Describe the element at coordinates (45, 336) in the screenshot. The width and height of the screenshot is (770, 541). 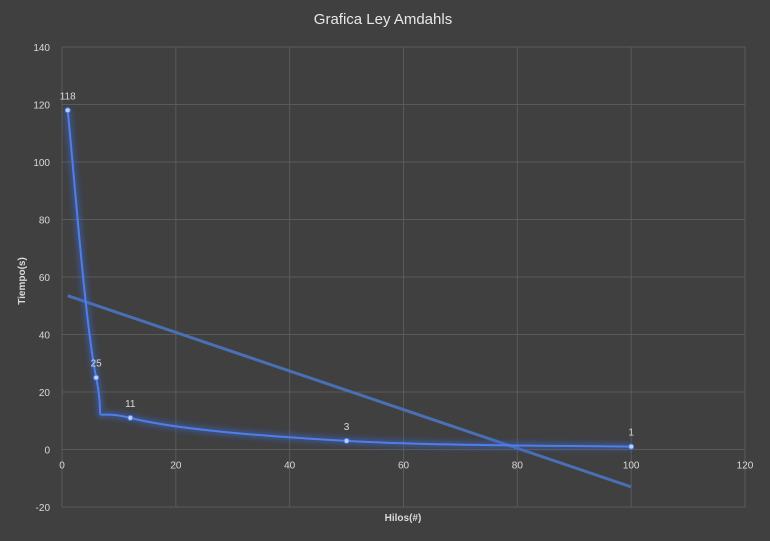
I see `y-tick-label: 40` at that location.